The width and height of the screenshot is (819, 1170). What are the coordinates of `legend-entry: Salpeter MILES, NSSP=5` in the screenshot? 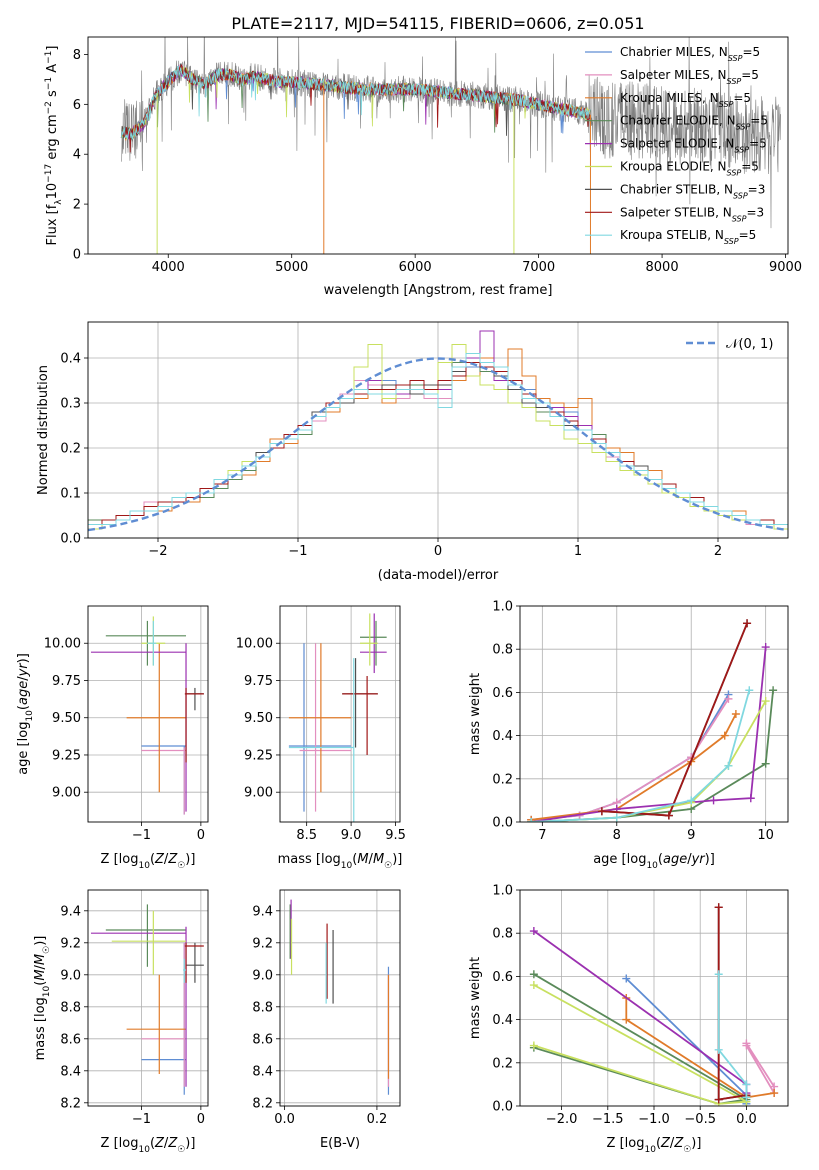 It's located at (689, 77).